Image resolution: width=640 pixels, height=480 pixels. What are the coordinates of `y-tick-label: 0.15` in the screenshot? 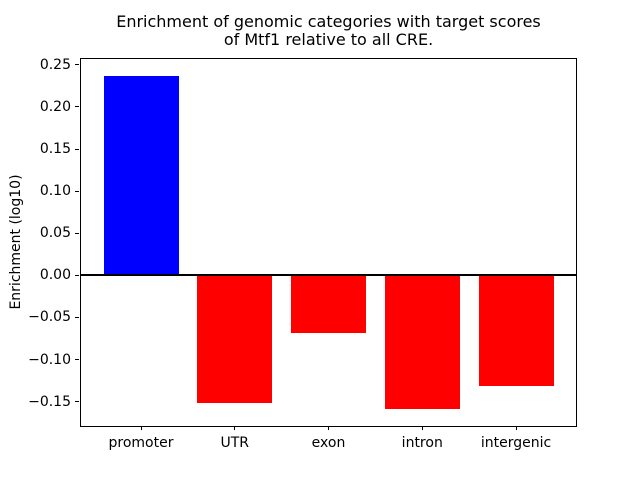 It's located at (55, 149).